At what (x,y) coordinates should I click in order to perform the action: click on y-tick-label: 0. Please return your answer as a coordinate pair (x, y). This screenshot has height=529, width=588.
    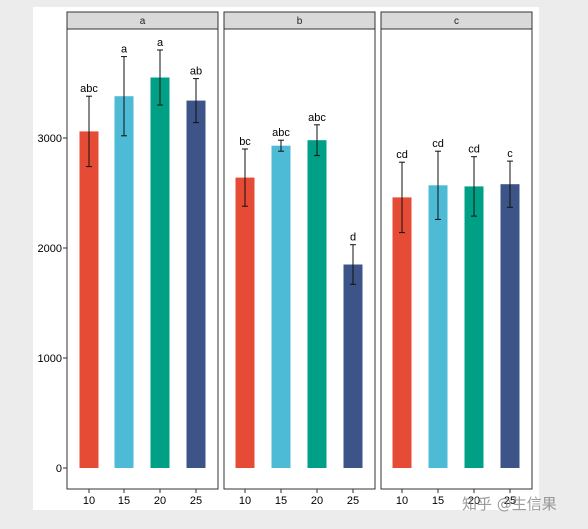
    Looking at the image, I should click on (59, 469).